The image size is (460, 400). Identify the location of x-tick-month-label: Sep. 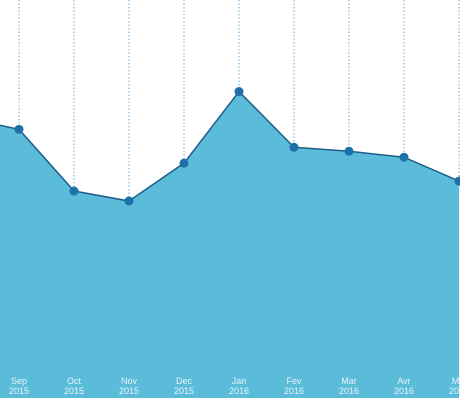
(19, 381).